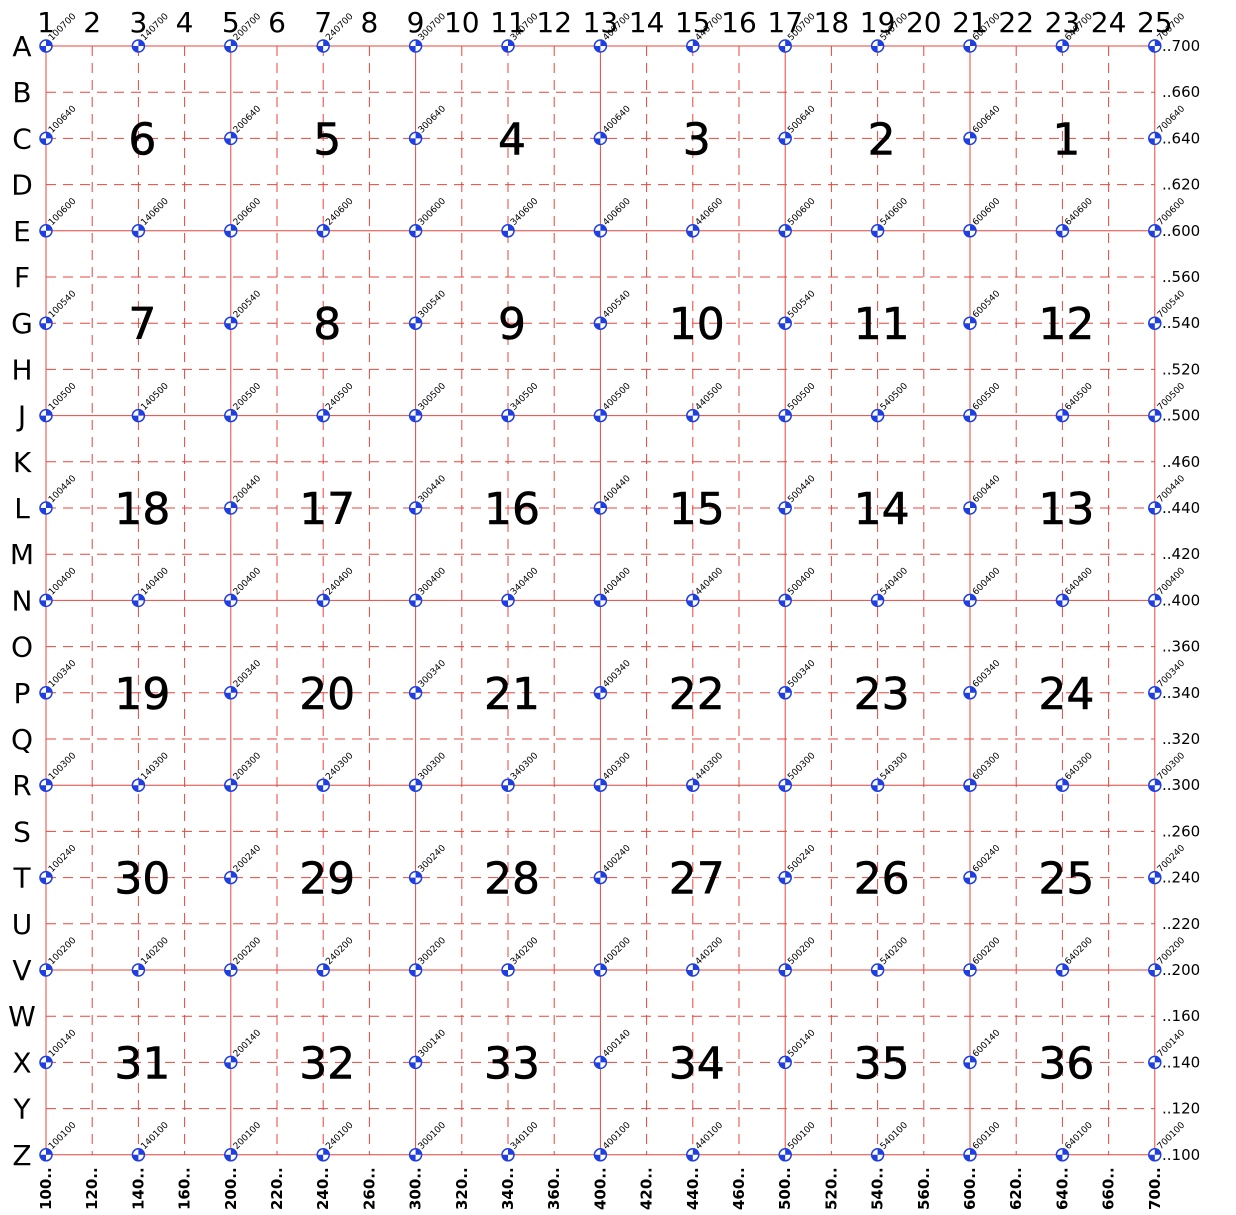  What do you see at coordinates (22, 323) in the screenshot?
I see `row-label: G` at bounding box center [22, 323].